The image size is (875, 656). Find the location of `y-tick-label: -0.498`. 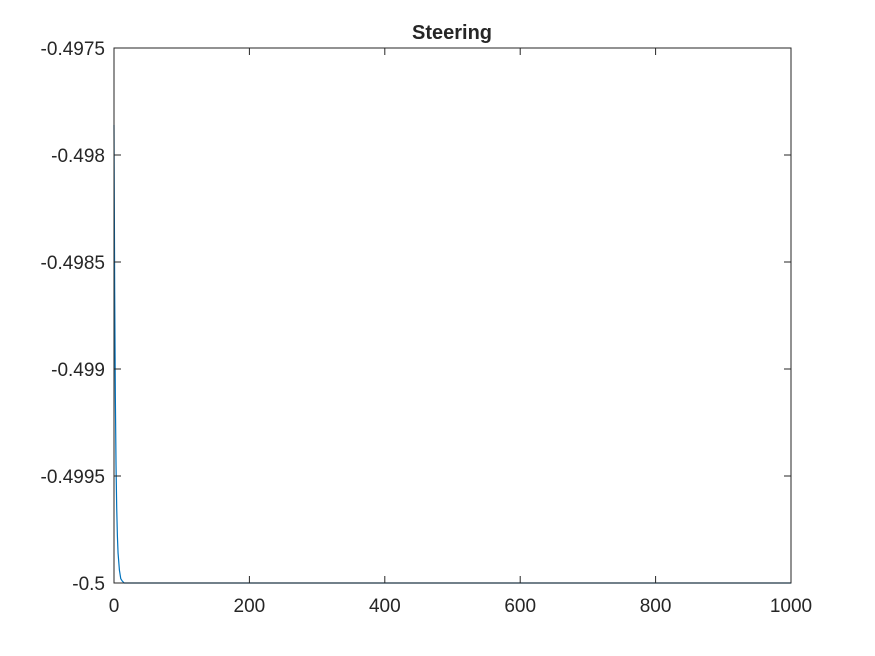

y-tick-label: -0.498 is located at coordinates (78, 156).